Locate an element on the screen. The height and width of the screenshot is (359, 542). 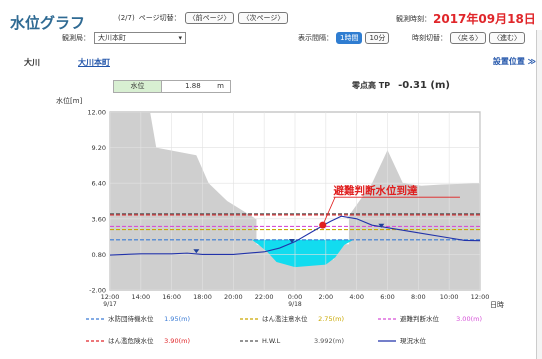
x-tick-label: 18:00 is located at coordinates (202, 297).